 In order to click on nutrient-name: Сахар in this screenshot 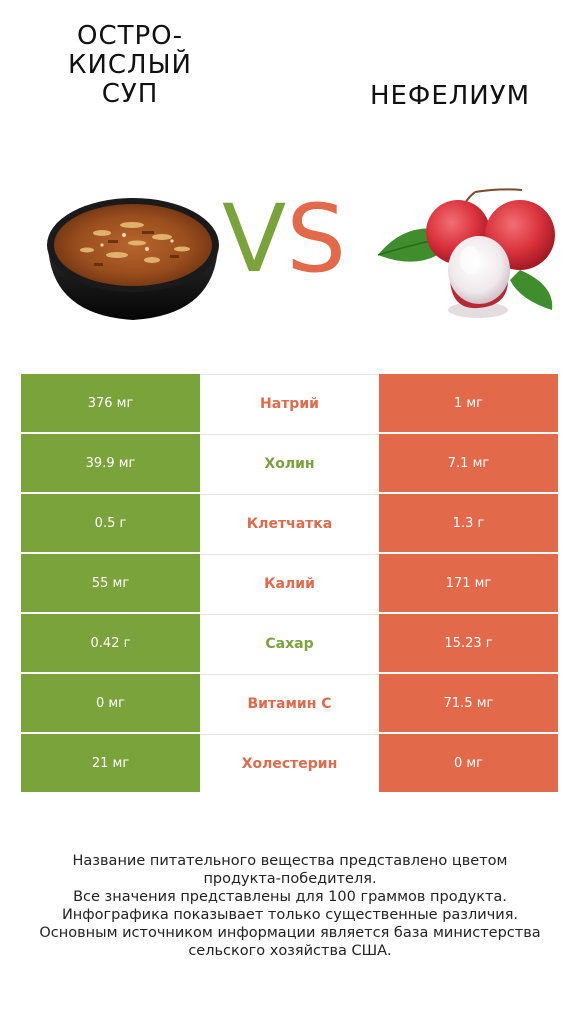, I will do `click(289, 643)`.